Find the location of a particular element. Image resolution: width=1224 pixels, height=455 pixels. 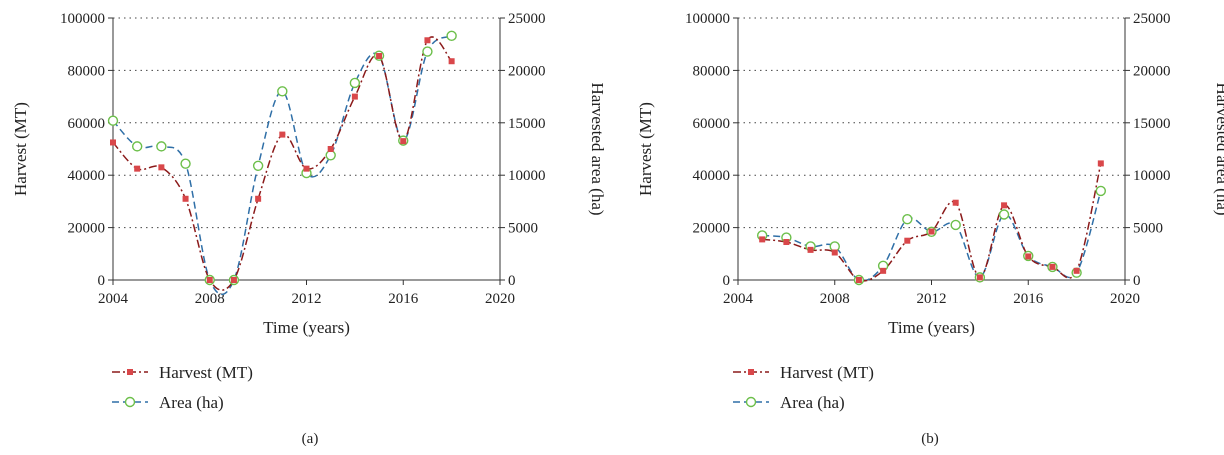

panel-label: (b) is located at coordinates (930, 439).